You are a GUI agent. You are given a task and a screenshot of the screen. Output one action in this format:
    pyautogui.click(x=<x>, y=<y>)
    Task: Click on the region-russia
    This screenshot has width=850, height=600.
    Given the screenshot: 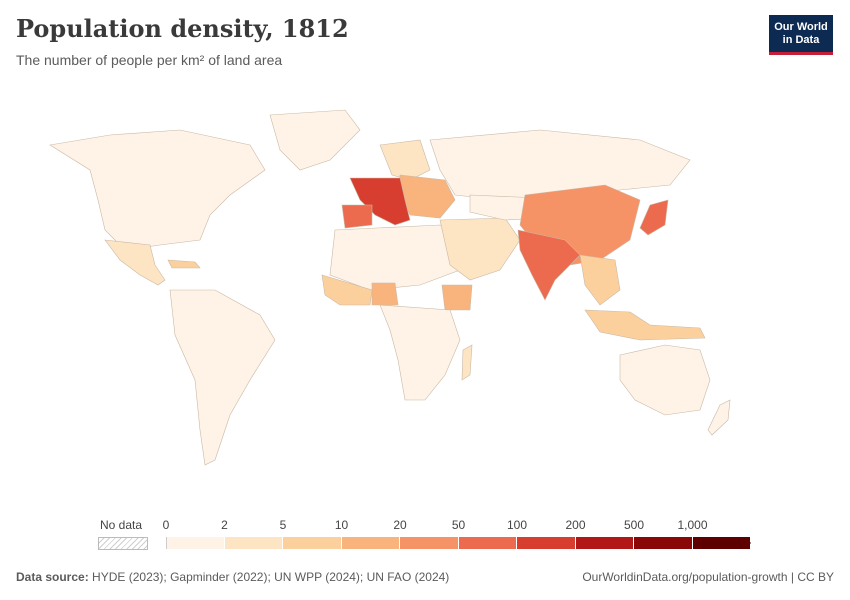 What is the action you would take?
    pyautogui.click(x=560, y=165)
    